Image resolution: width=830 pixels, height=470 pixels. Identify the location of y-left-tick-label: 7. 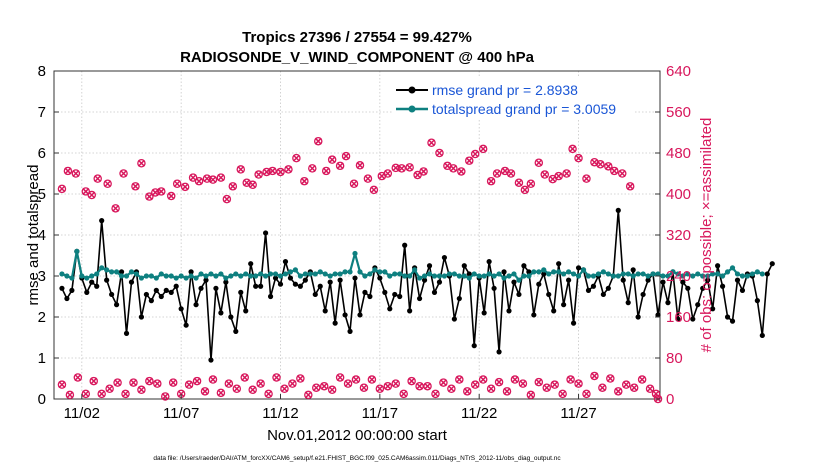
(42, 112).